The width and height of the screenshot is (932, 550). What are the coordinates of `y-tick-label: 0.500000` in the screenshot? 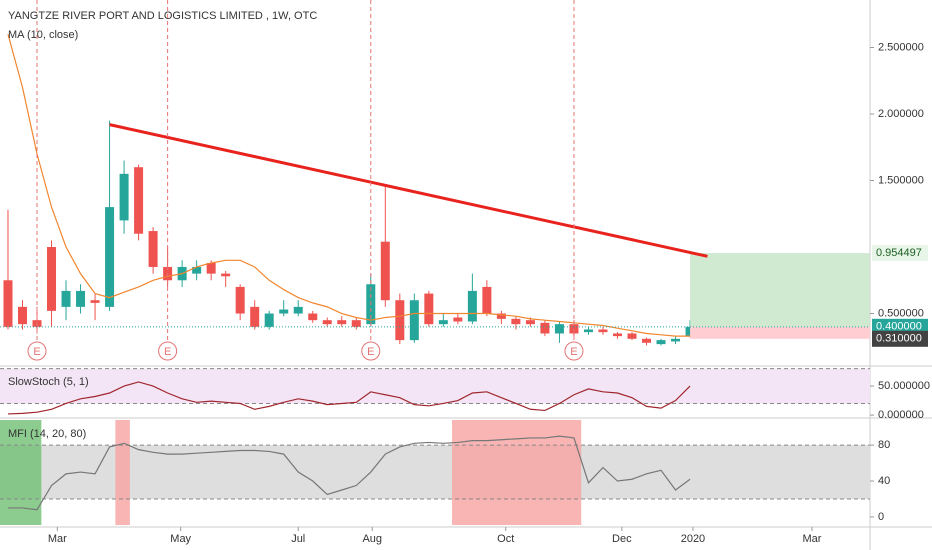 It's located at (901, 313).